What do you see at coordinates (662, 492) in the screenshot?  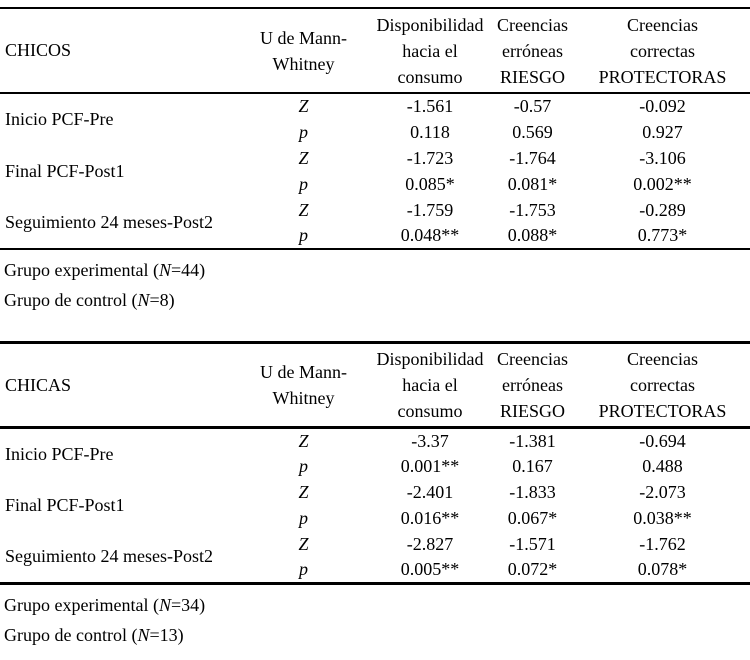 I see `value-cell: -2.073` at bounding box center [662, 492].